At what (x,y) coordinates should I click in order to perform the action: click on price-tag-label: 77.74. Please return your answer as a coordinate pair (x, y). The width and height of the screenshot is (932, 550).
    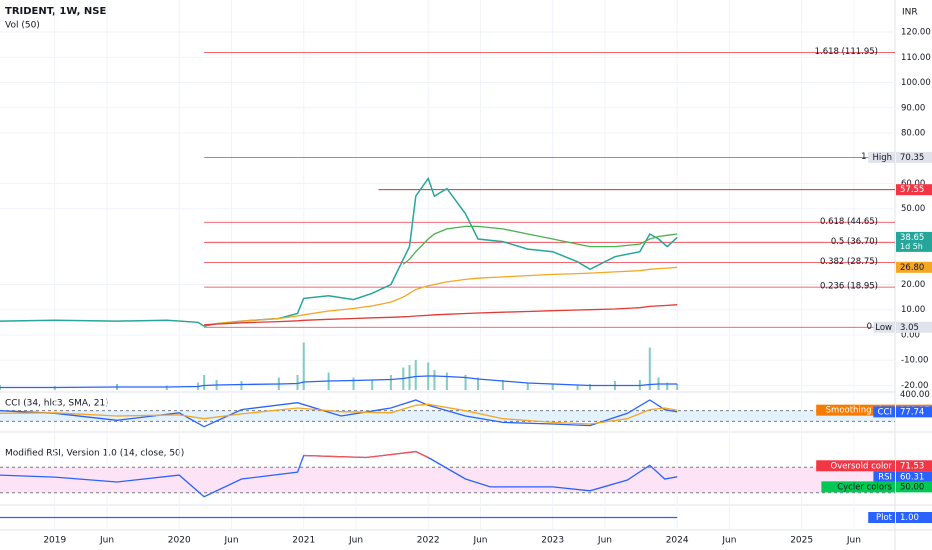
    Looking at the image, I should click on (912, 412).